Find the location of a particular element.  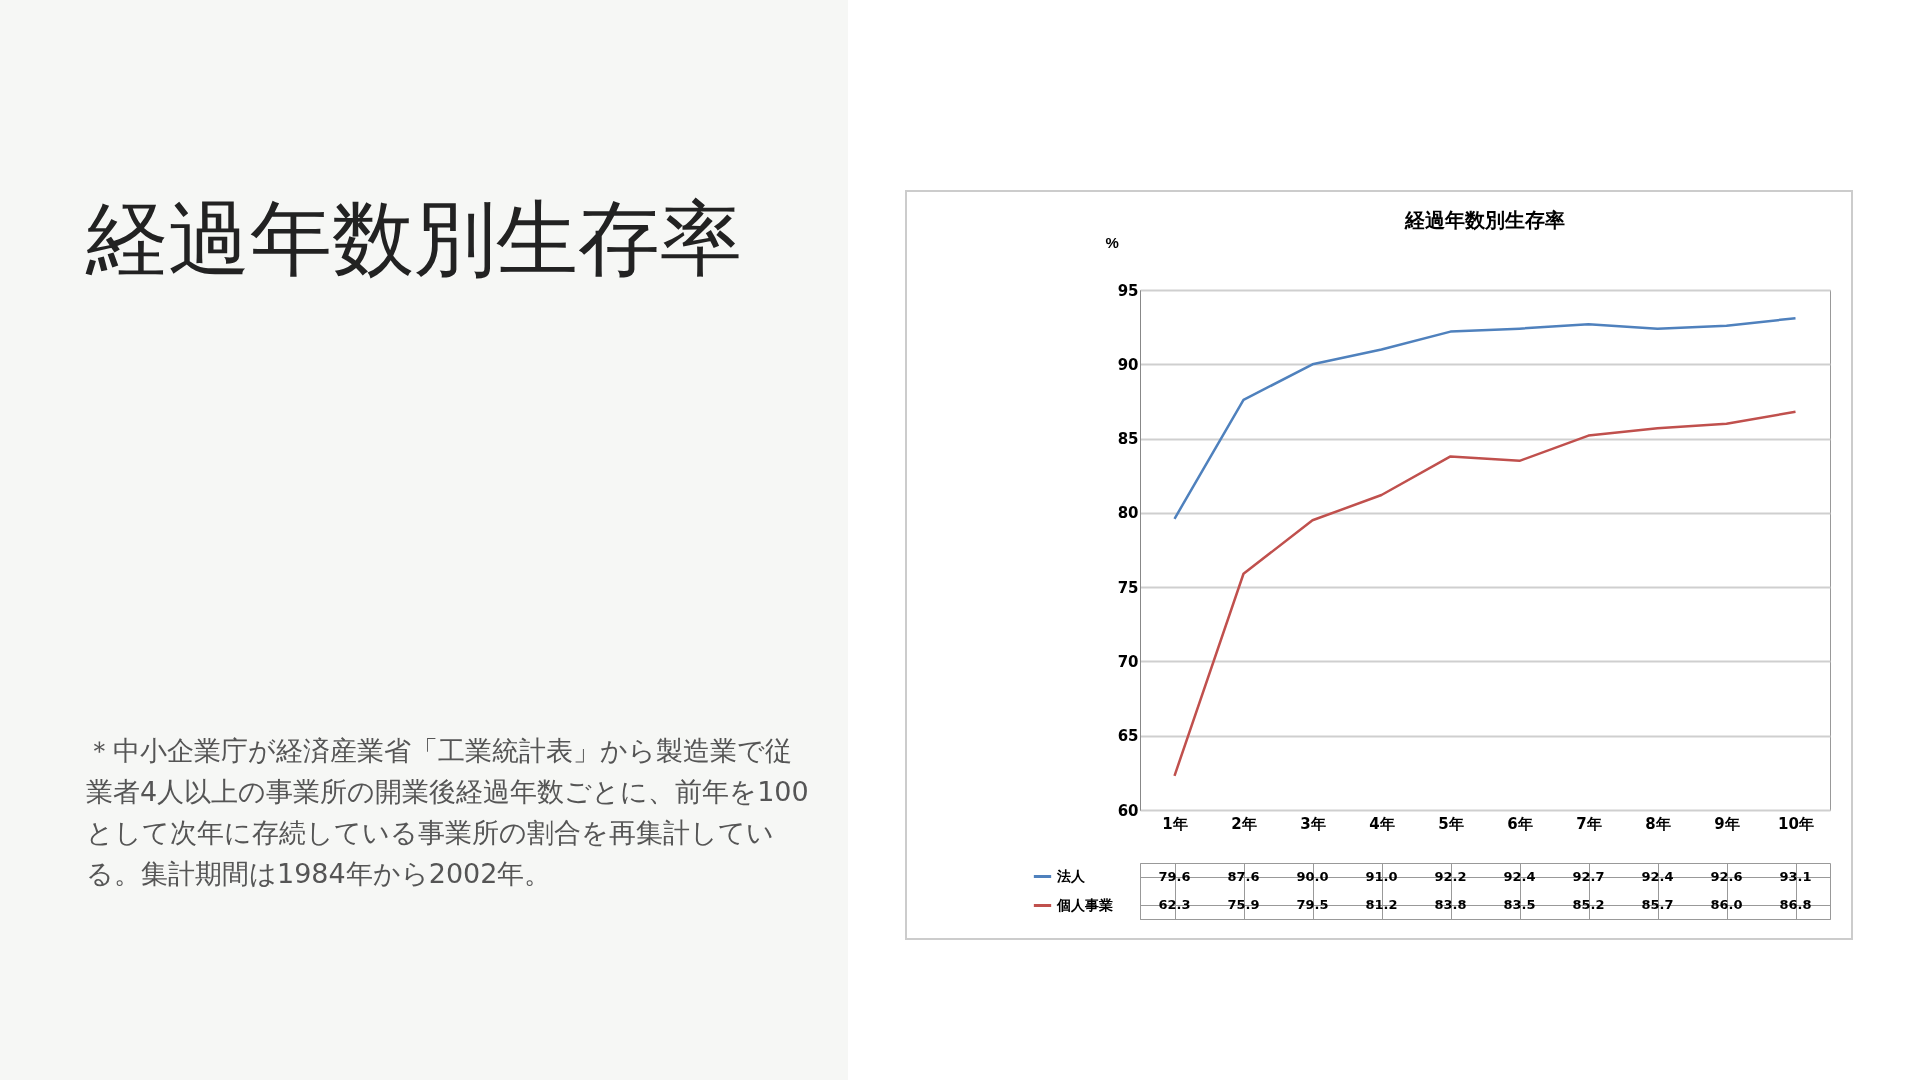

legend-label: 法人 is located at coordinates (1071, 875).